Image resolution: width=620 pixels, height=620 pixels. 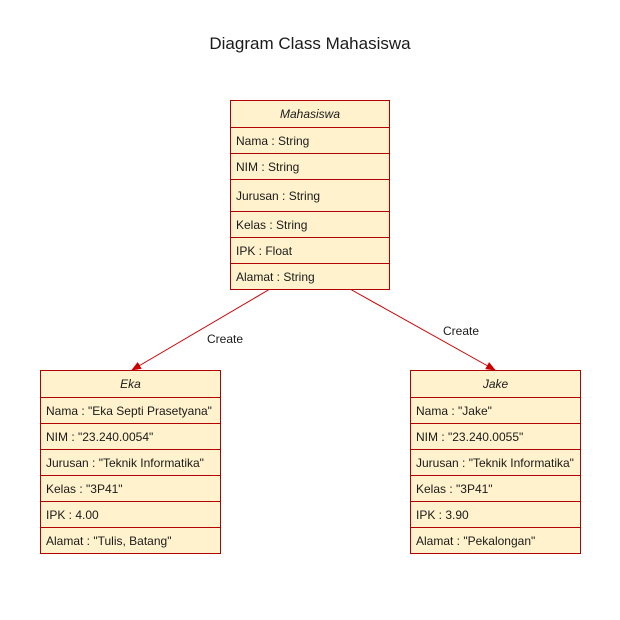 What do you see at coordinates (130, 540) in the screenshot?
I see `attribute-alamat: Alamat : "Tulis, Batang"` at bounding box center [130, 540].